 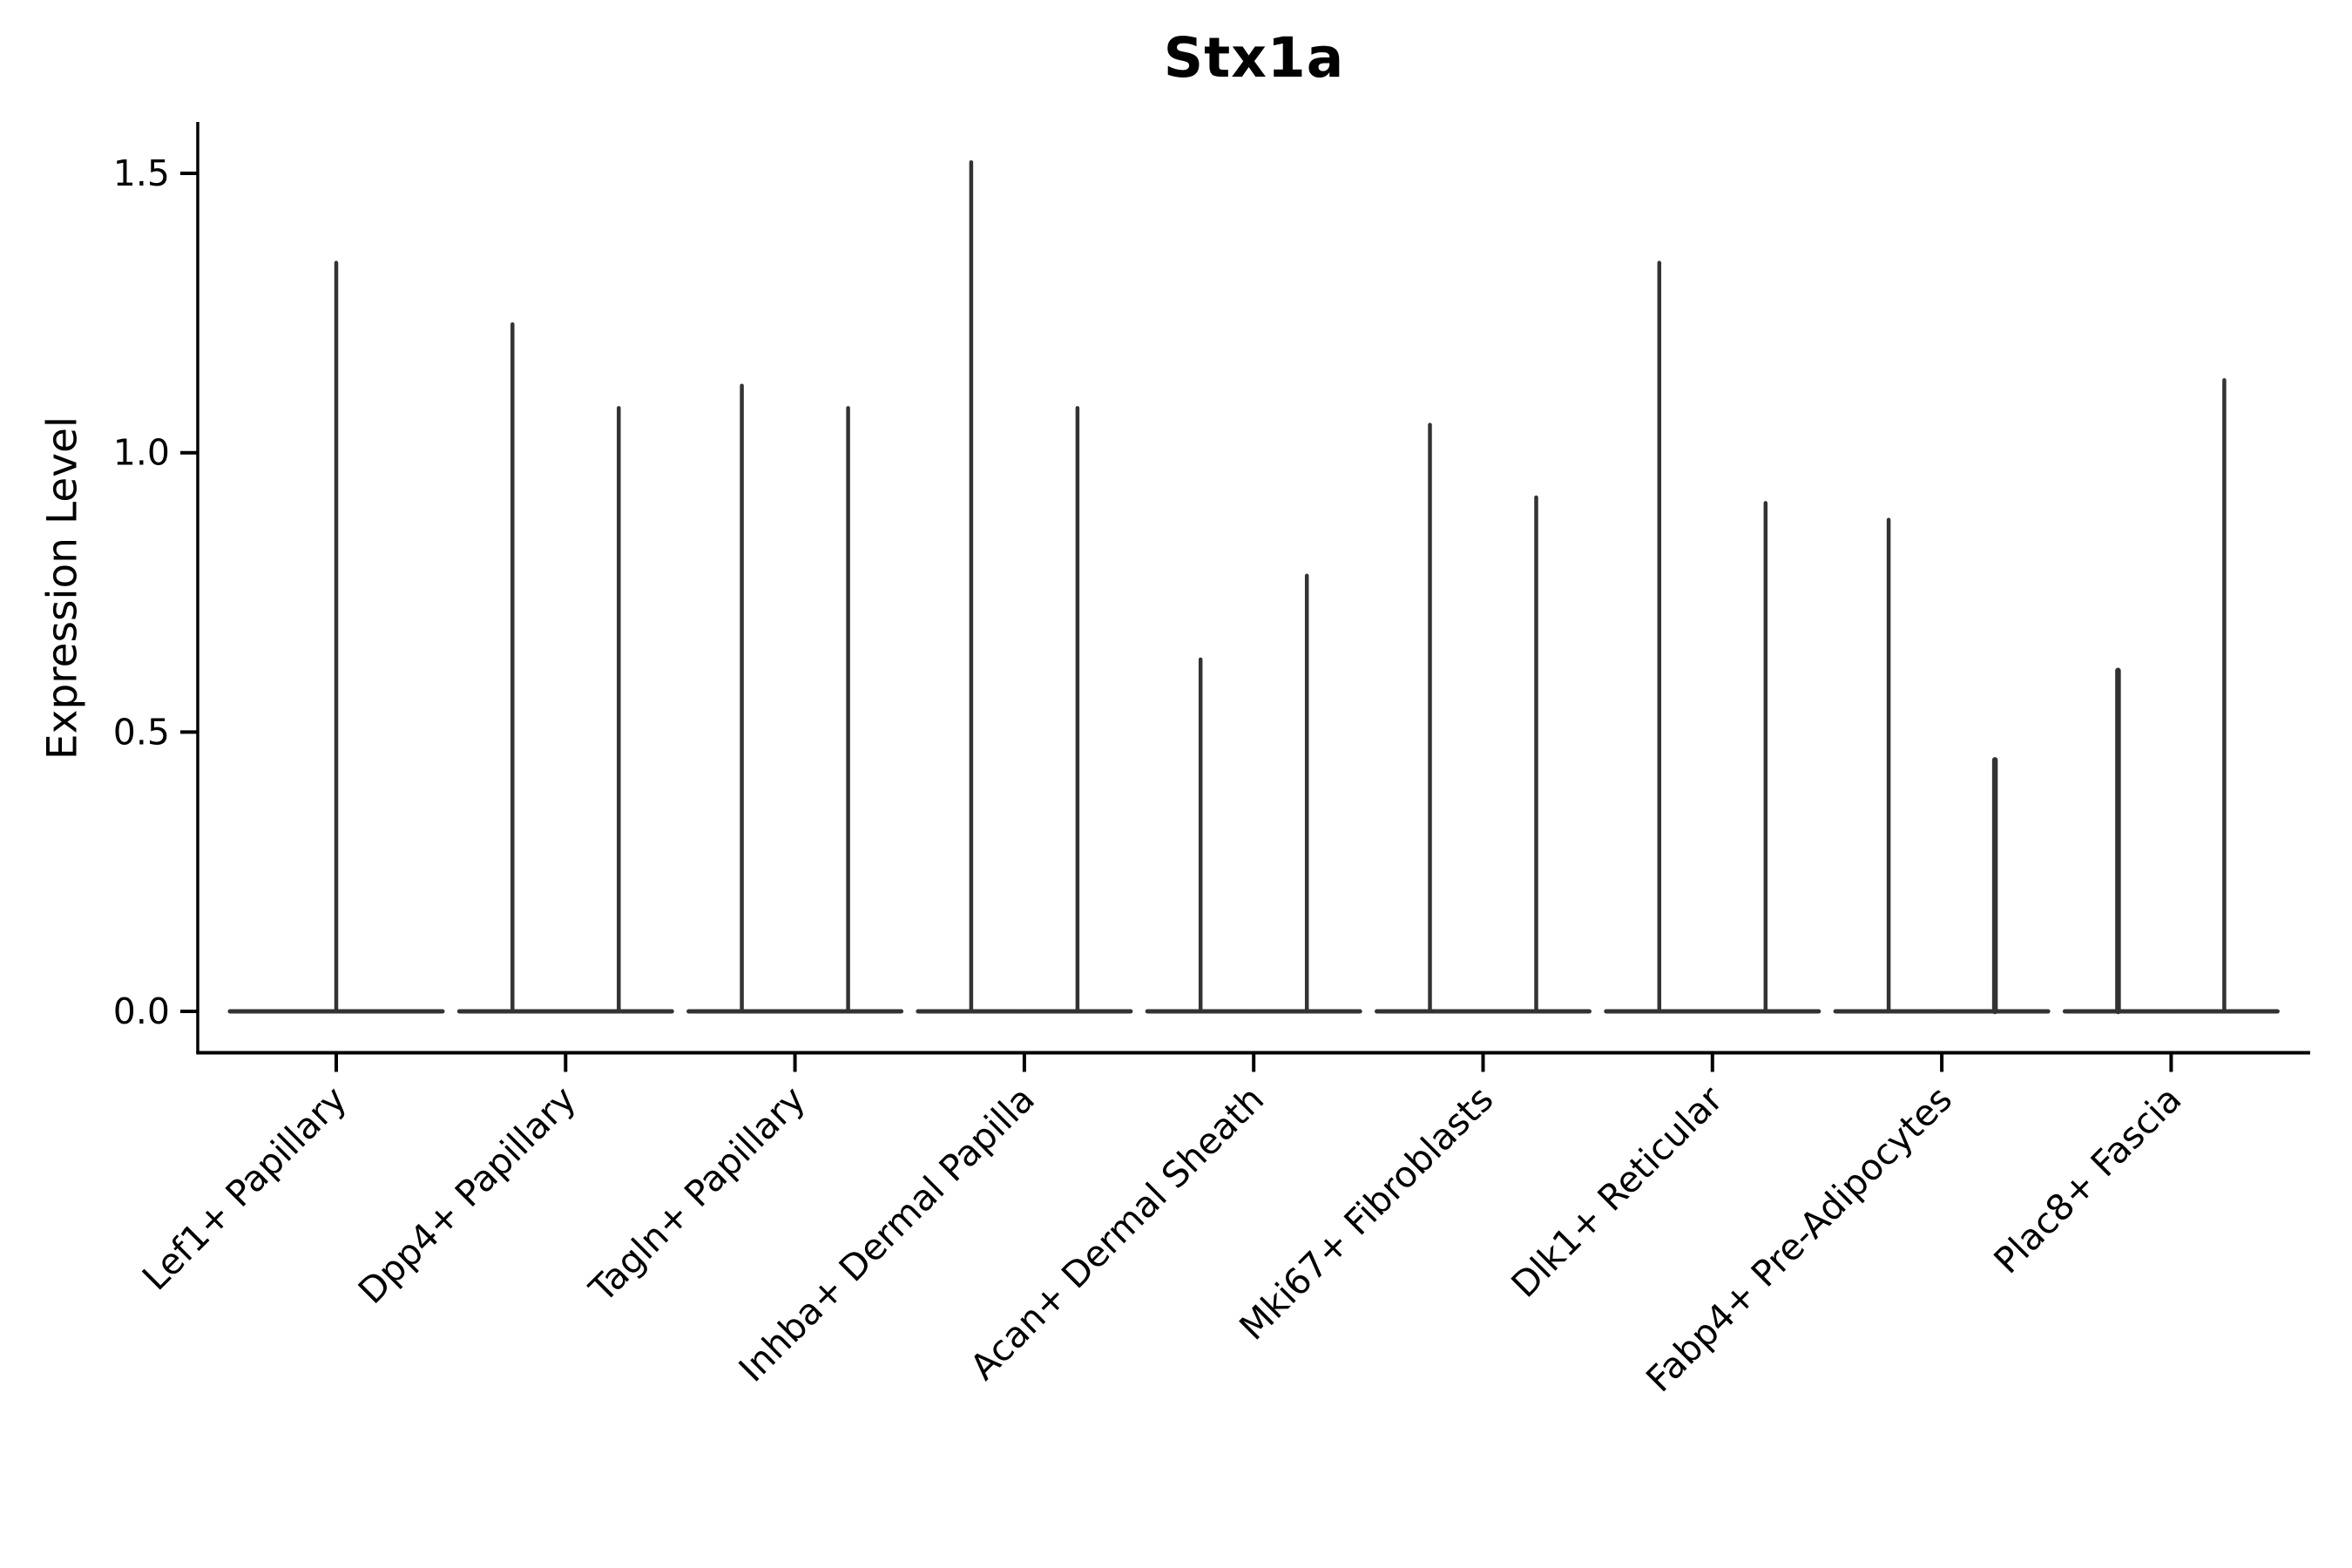 I want to click on x-tick-label: Plac8+ Fascia, so click(x=2088, y=1180).